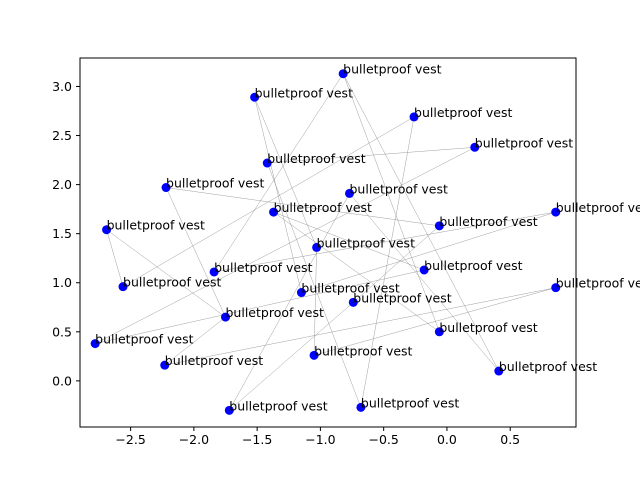 The image size is (640, 480). What do you see at coordinates (62, 380) in the screenshot?
I see `y-tick-label: 0.0` at bounding box center [62, 380].